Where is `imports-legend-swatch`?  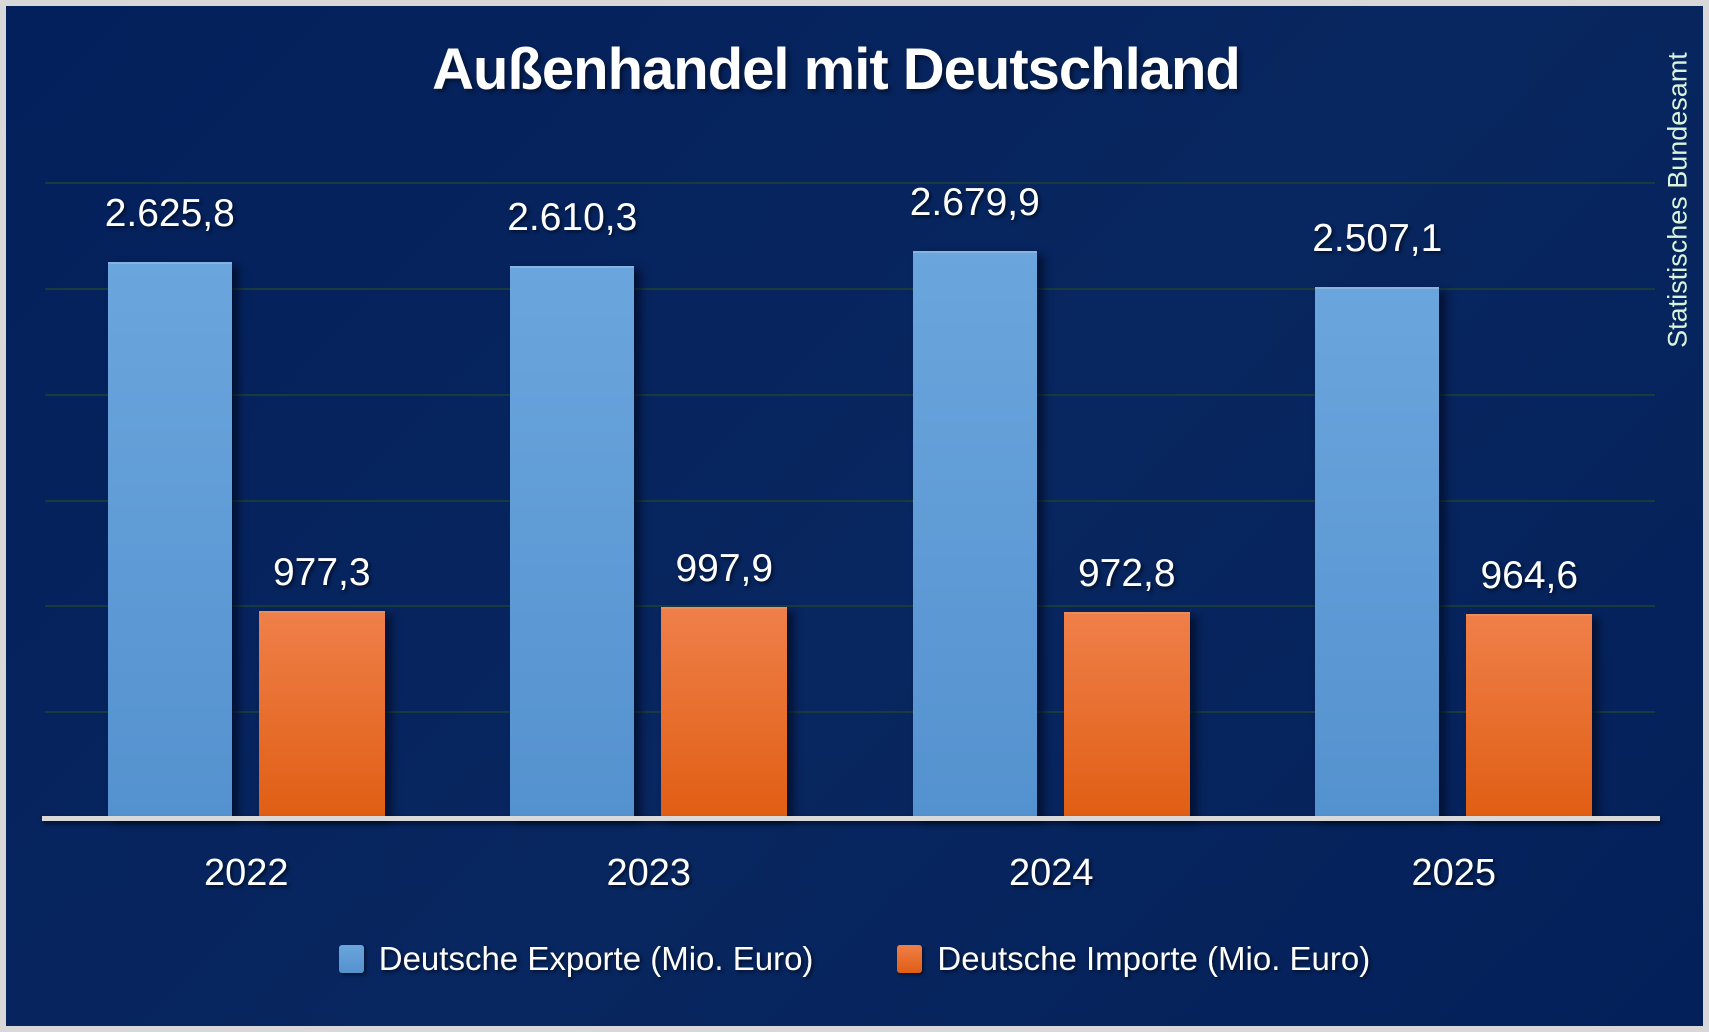 imports-legend-swatch is located at coordinates (910, 959).